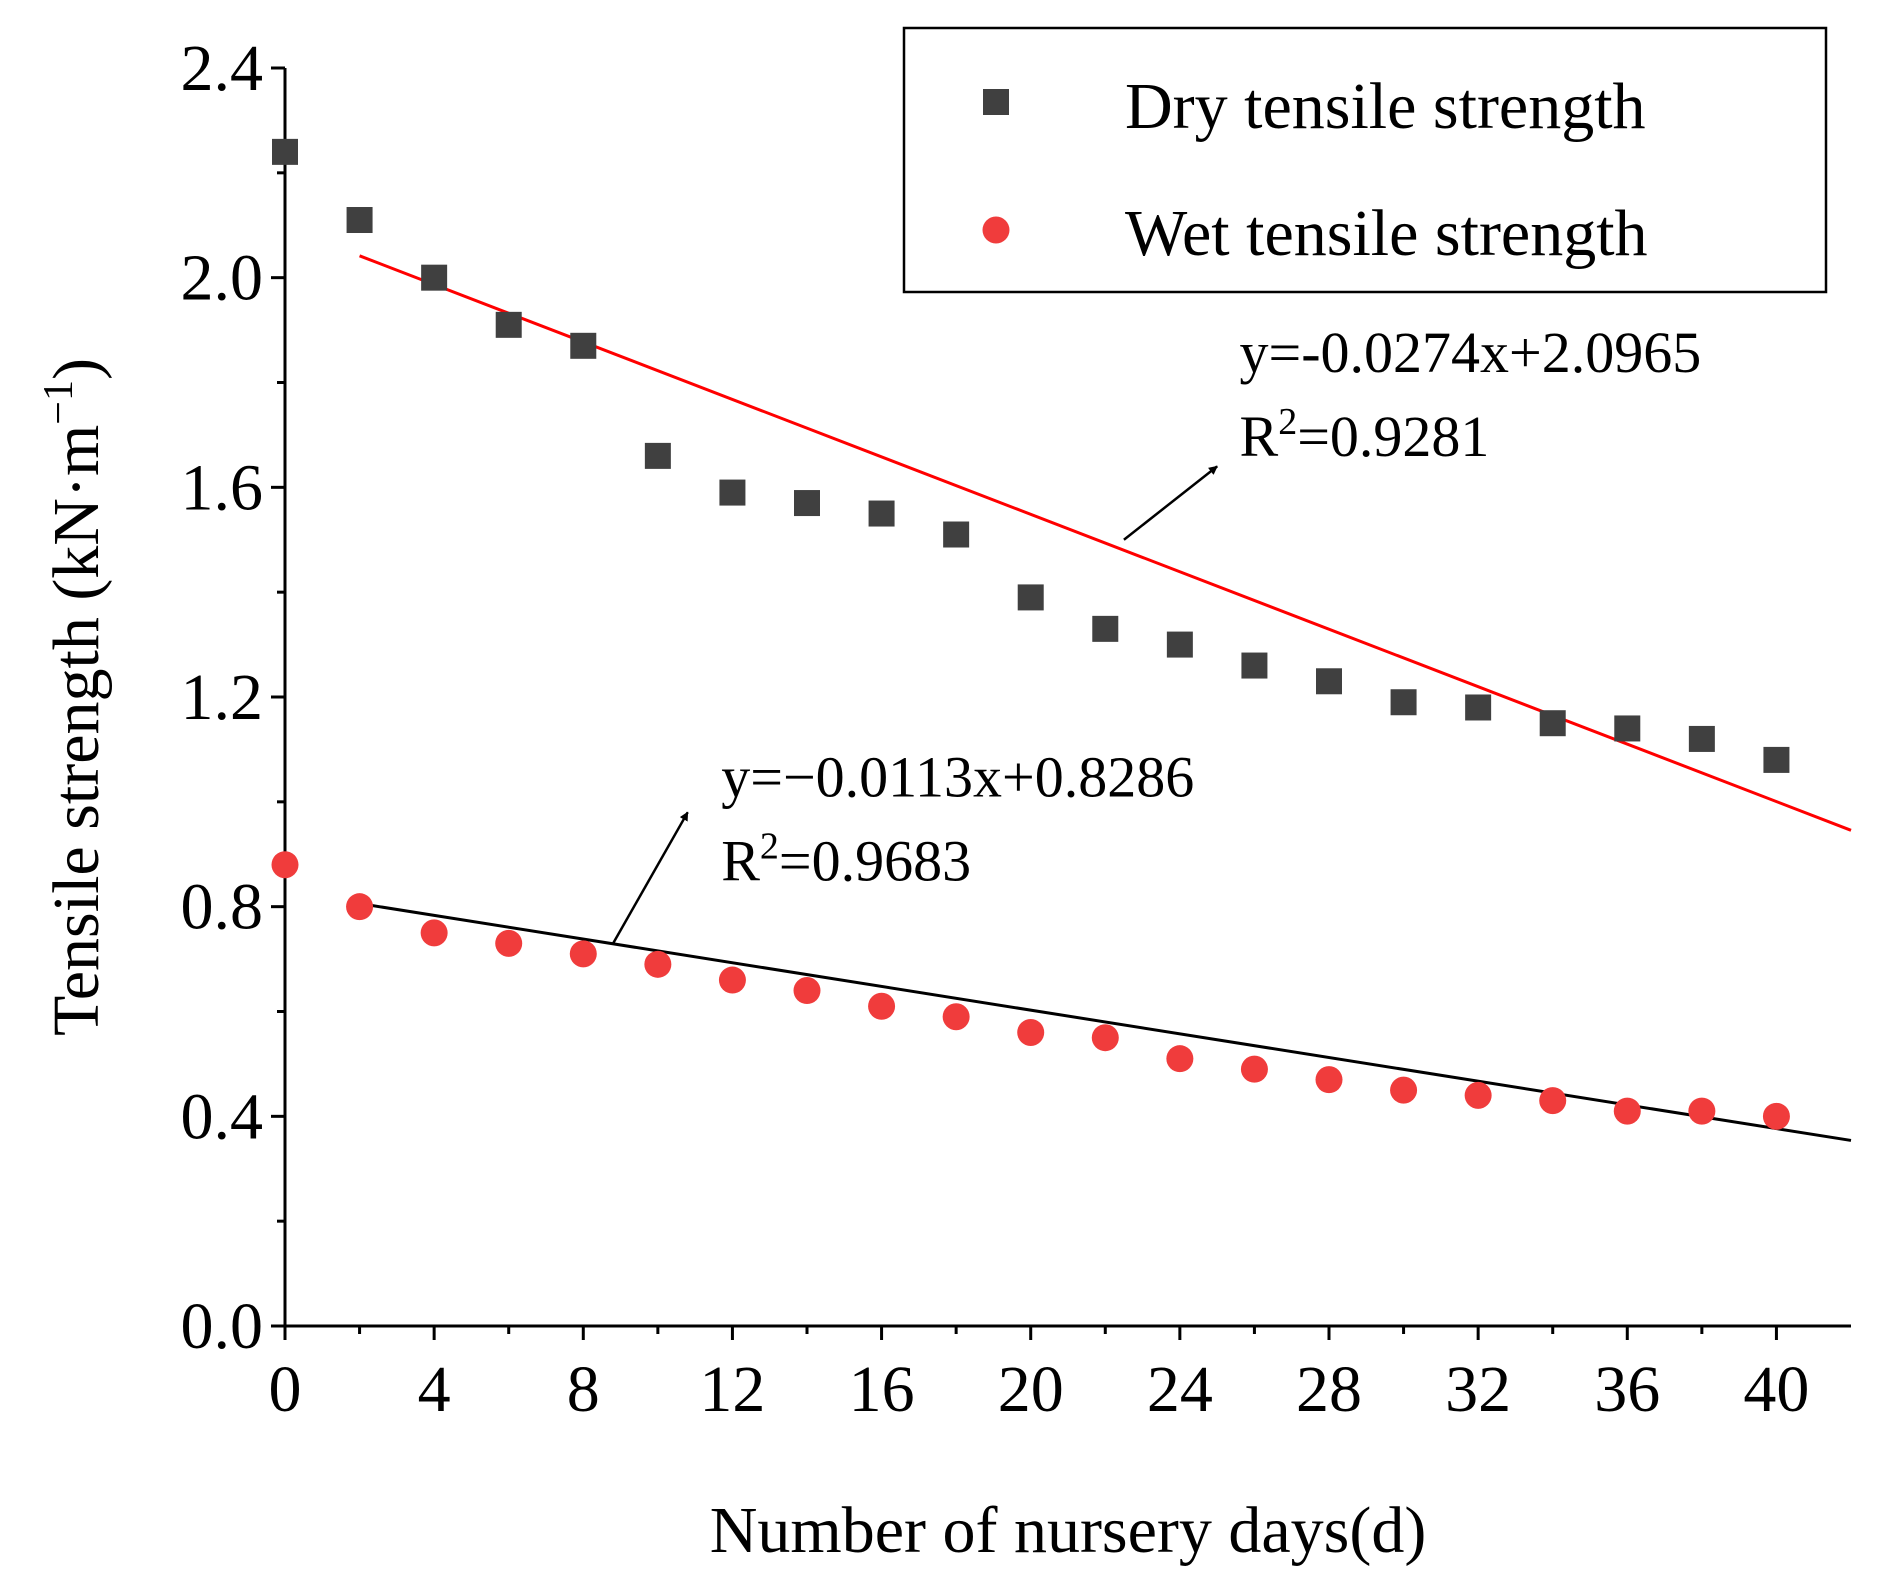 This screenshot has height=1594, width=1879. I want to click on x-tick-label: 8, so click(583, 1389).